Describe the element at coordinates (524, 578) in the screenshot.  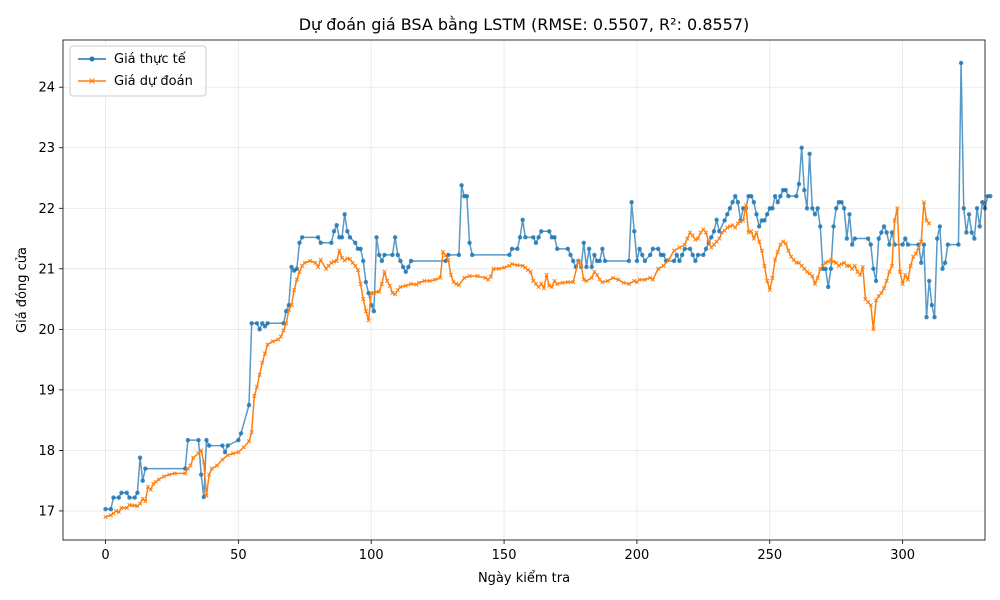
I see `x-axis-label: Ngày kiểm tra` at that location.